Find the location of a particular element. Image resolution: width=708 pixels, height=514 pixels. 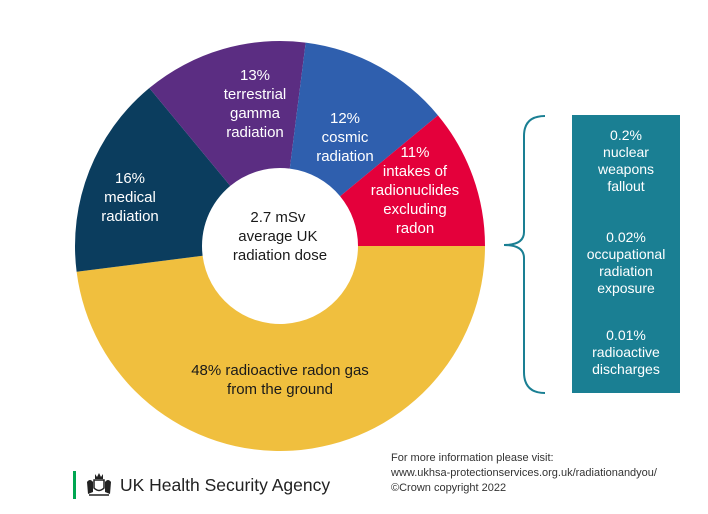

value: 0.02% is located at coordinates (626, 237).